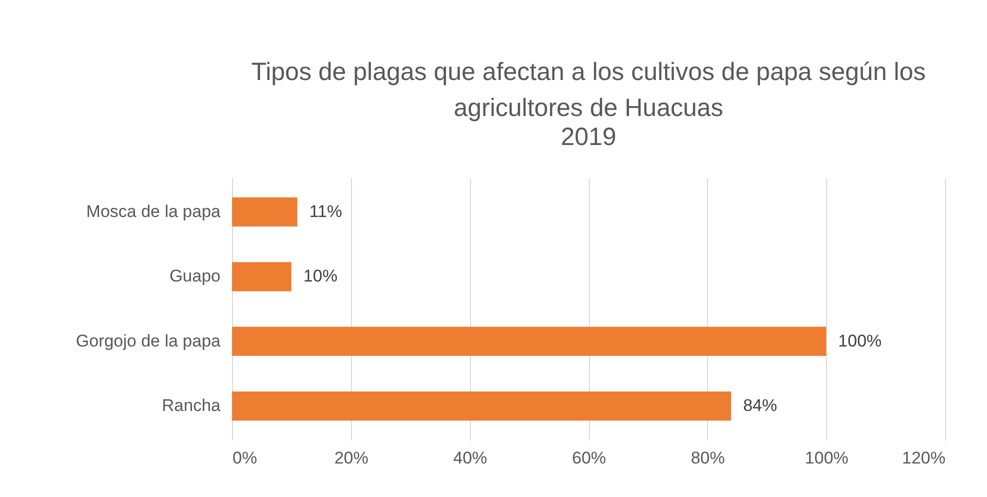  Describe the element at coordinates (194, 276) in the screenshot. I see `y-tick-label: Guapo` at that location.